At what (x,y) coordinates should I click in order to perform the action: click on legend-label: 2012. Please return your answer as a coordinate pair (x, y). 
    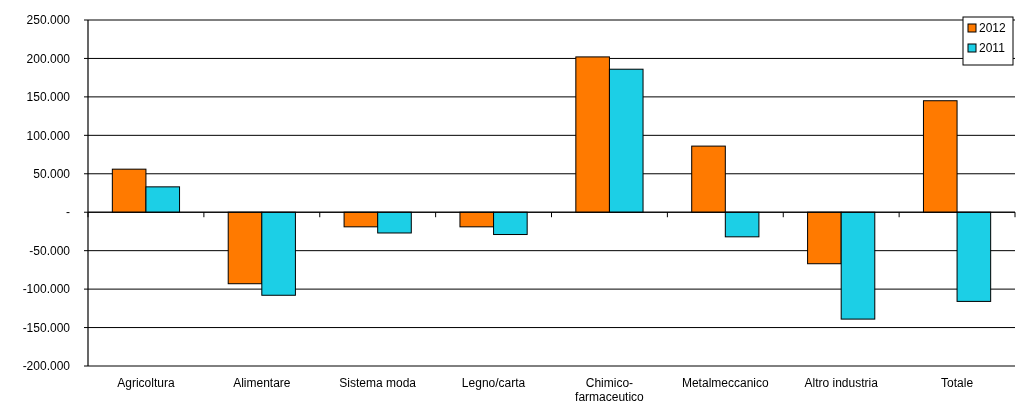
    Looking at the image, I should click on (993, 28).